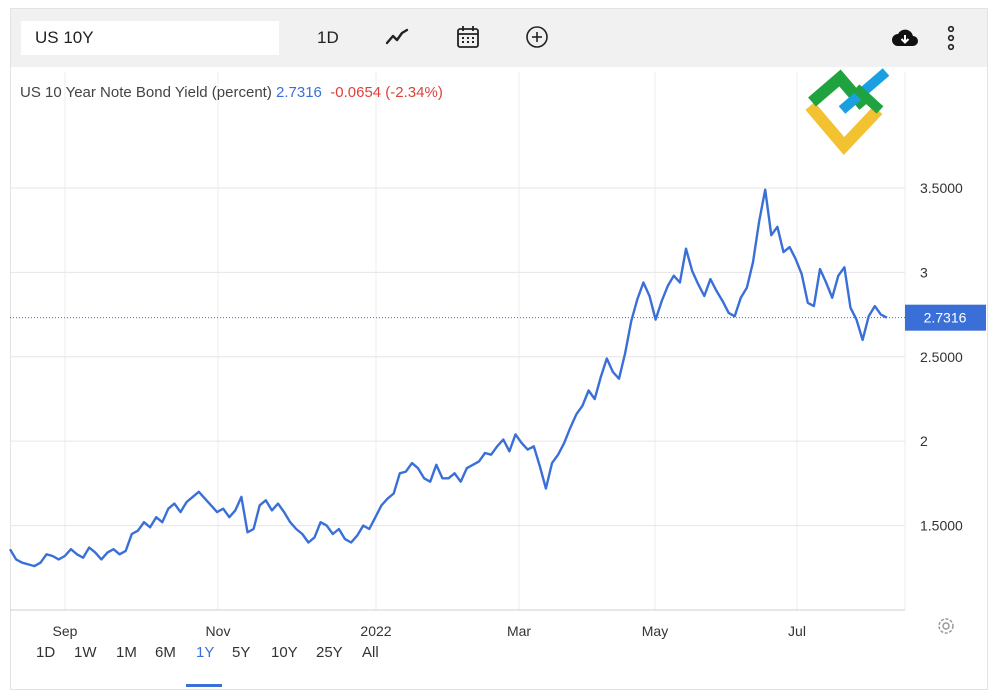  Describe the element at coordinates (468, 39) in the screenshot. I see `calendar-icon` at that location.